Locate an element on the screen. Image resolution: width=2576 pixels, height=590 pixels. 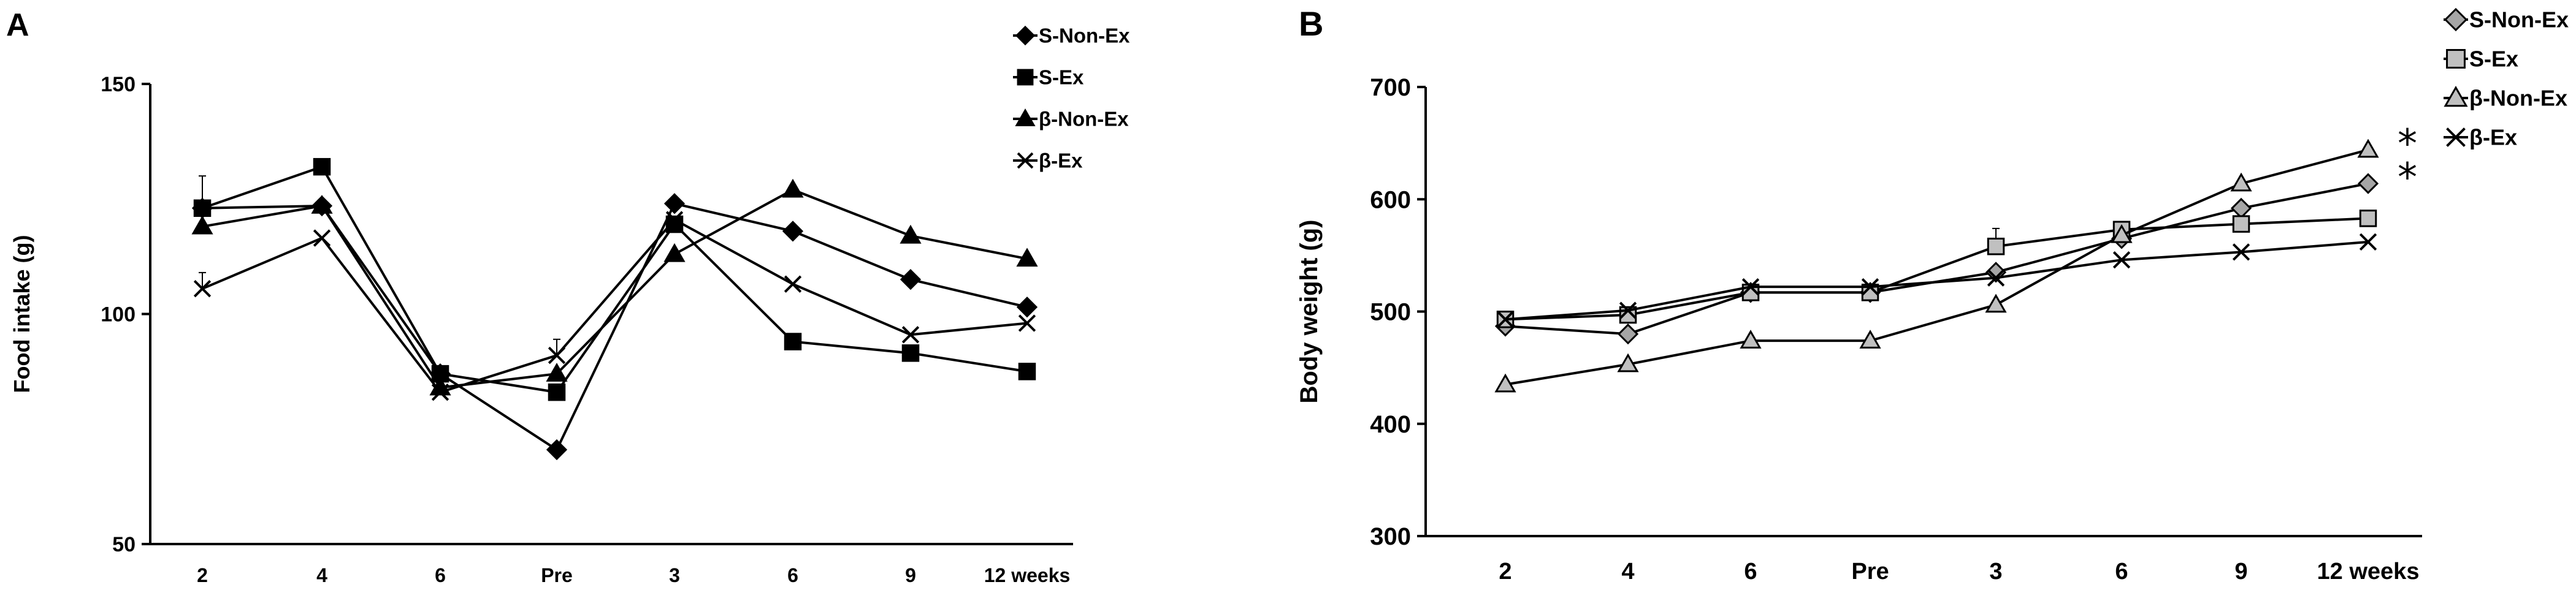
legend-item: β-Non-Ex is located at coordinates (2505, 98).